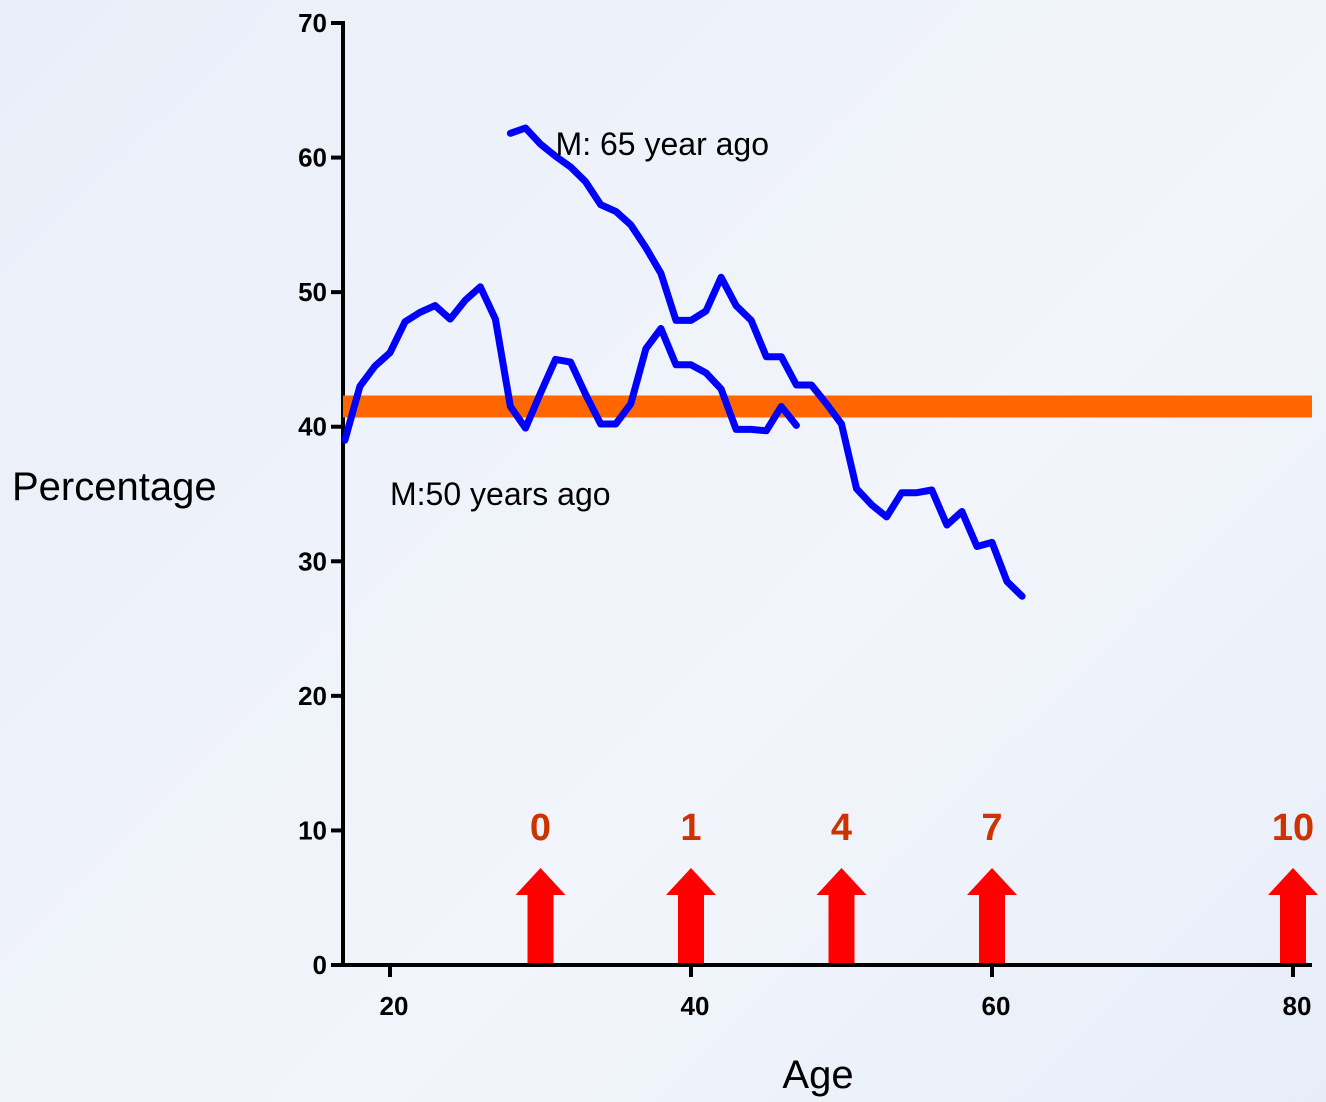 This screenshot has width=1326, height=1102. What do you see at coordinates (1293, 828) in the screenshot?
I see `arrow-marker-label: 10` at bounding box center [1293, 828].